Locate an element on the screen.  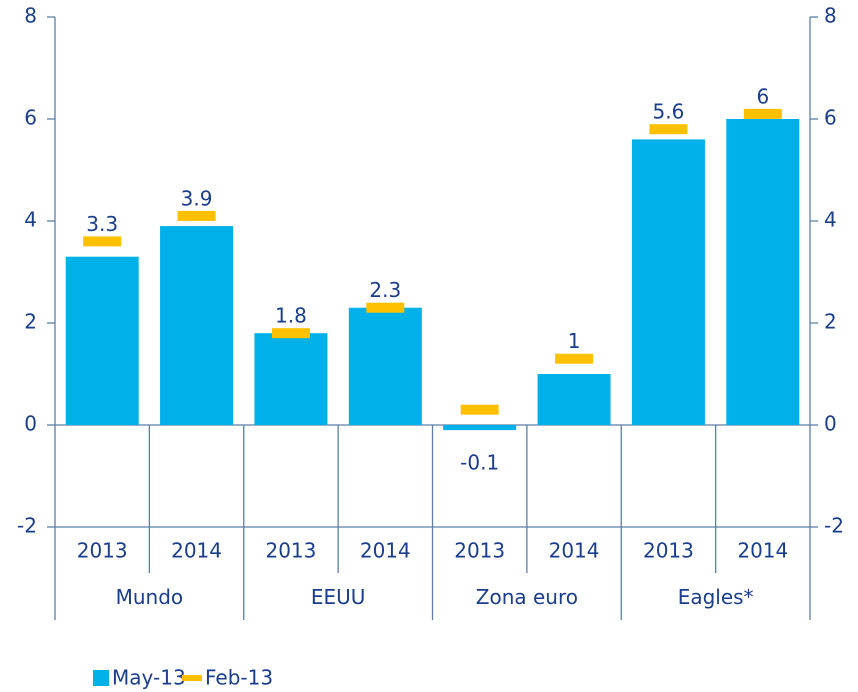
value-label: 6 is located at coordinates (762, 96).